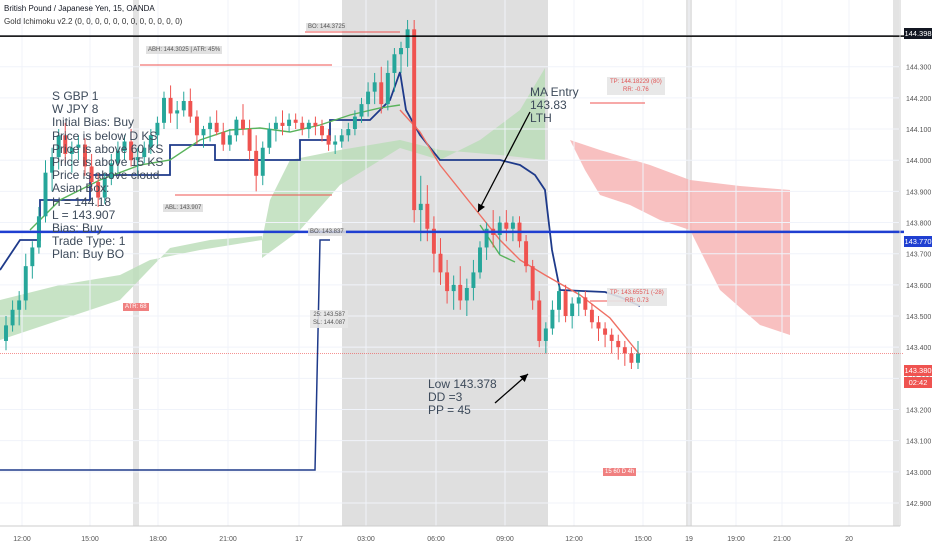  Describe the element at coordinates (165, 355) in the screenshot. I see `stop-line` at that location.